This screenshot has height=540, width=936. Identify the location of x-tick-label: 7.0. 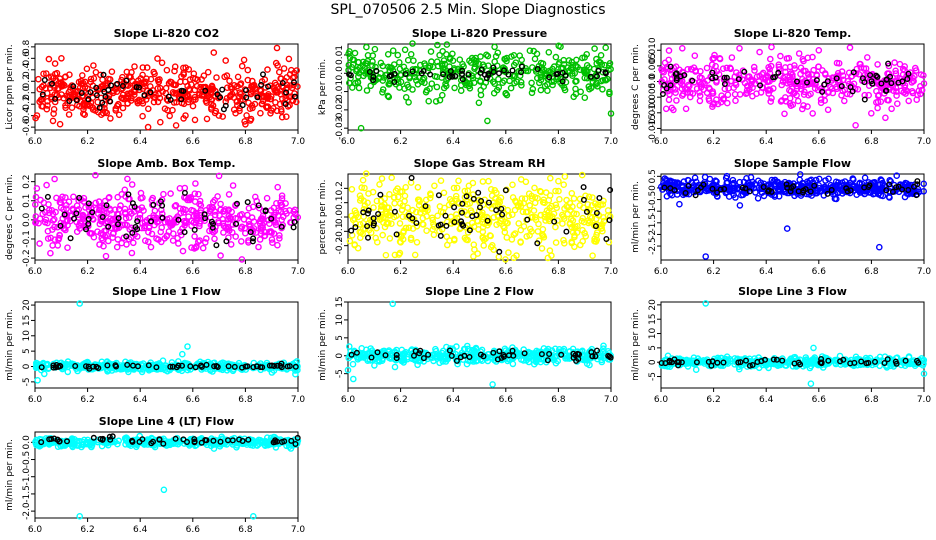
(924, 142).